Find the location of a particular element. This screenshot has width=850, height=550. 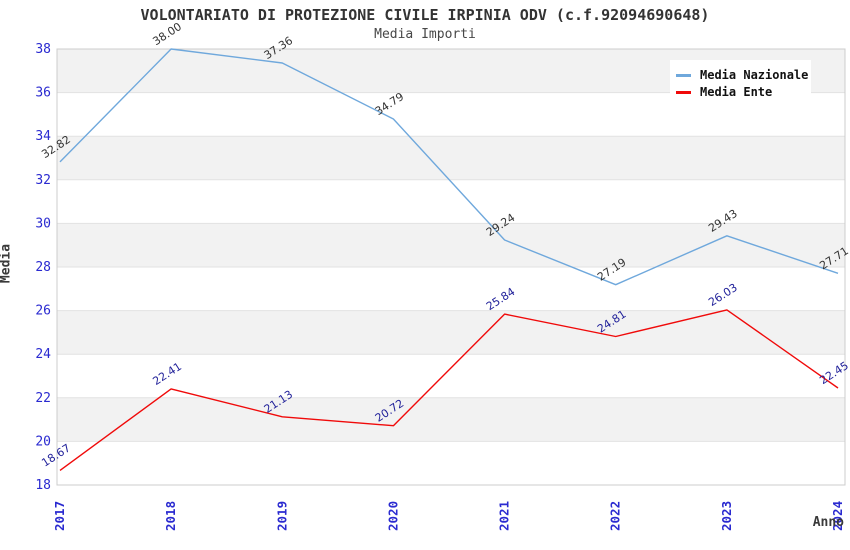

data-point-label: 34.79 is located at coordinates (389, 104).